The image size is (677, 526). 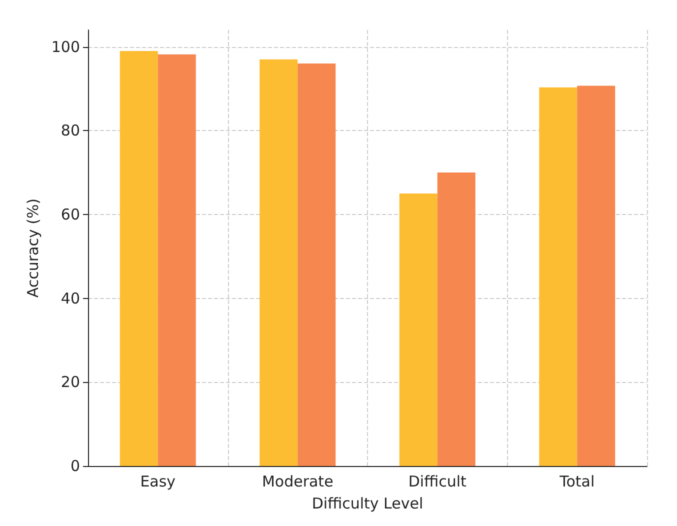 I want to click on x-tick-label: Easy, so click(x=158, y=481).